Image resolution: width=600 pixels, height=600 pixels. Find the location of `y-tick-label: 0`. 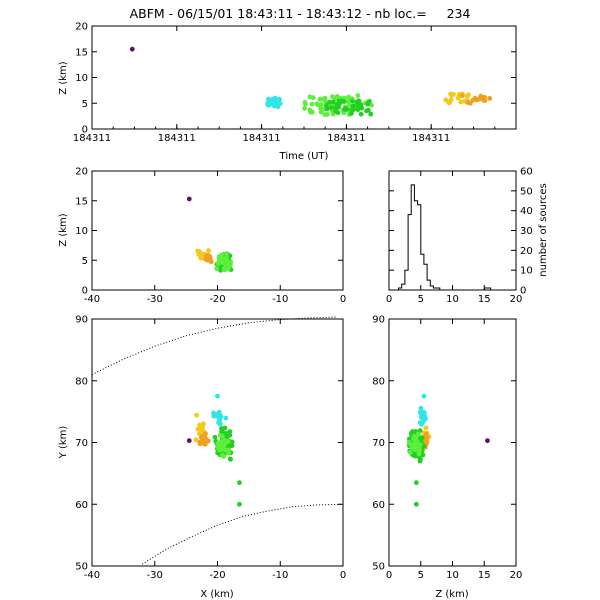

y-tick-label: 0 is located at coordinates (85, 291).